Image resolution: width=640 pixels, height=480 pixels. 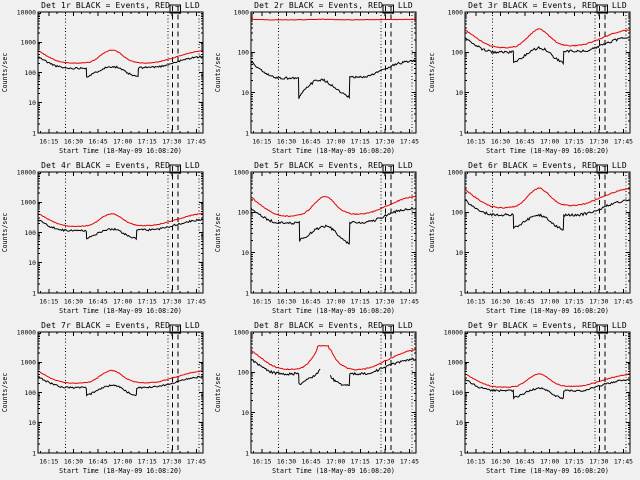 What do you see at coordinates (547, 165) in the screenshot?
I see `panel-title: Det 6r BLACK = Events, RED = LLD` at bounding box center [547, 165].